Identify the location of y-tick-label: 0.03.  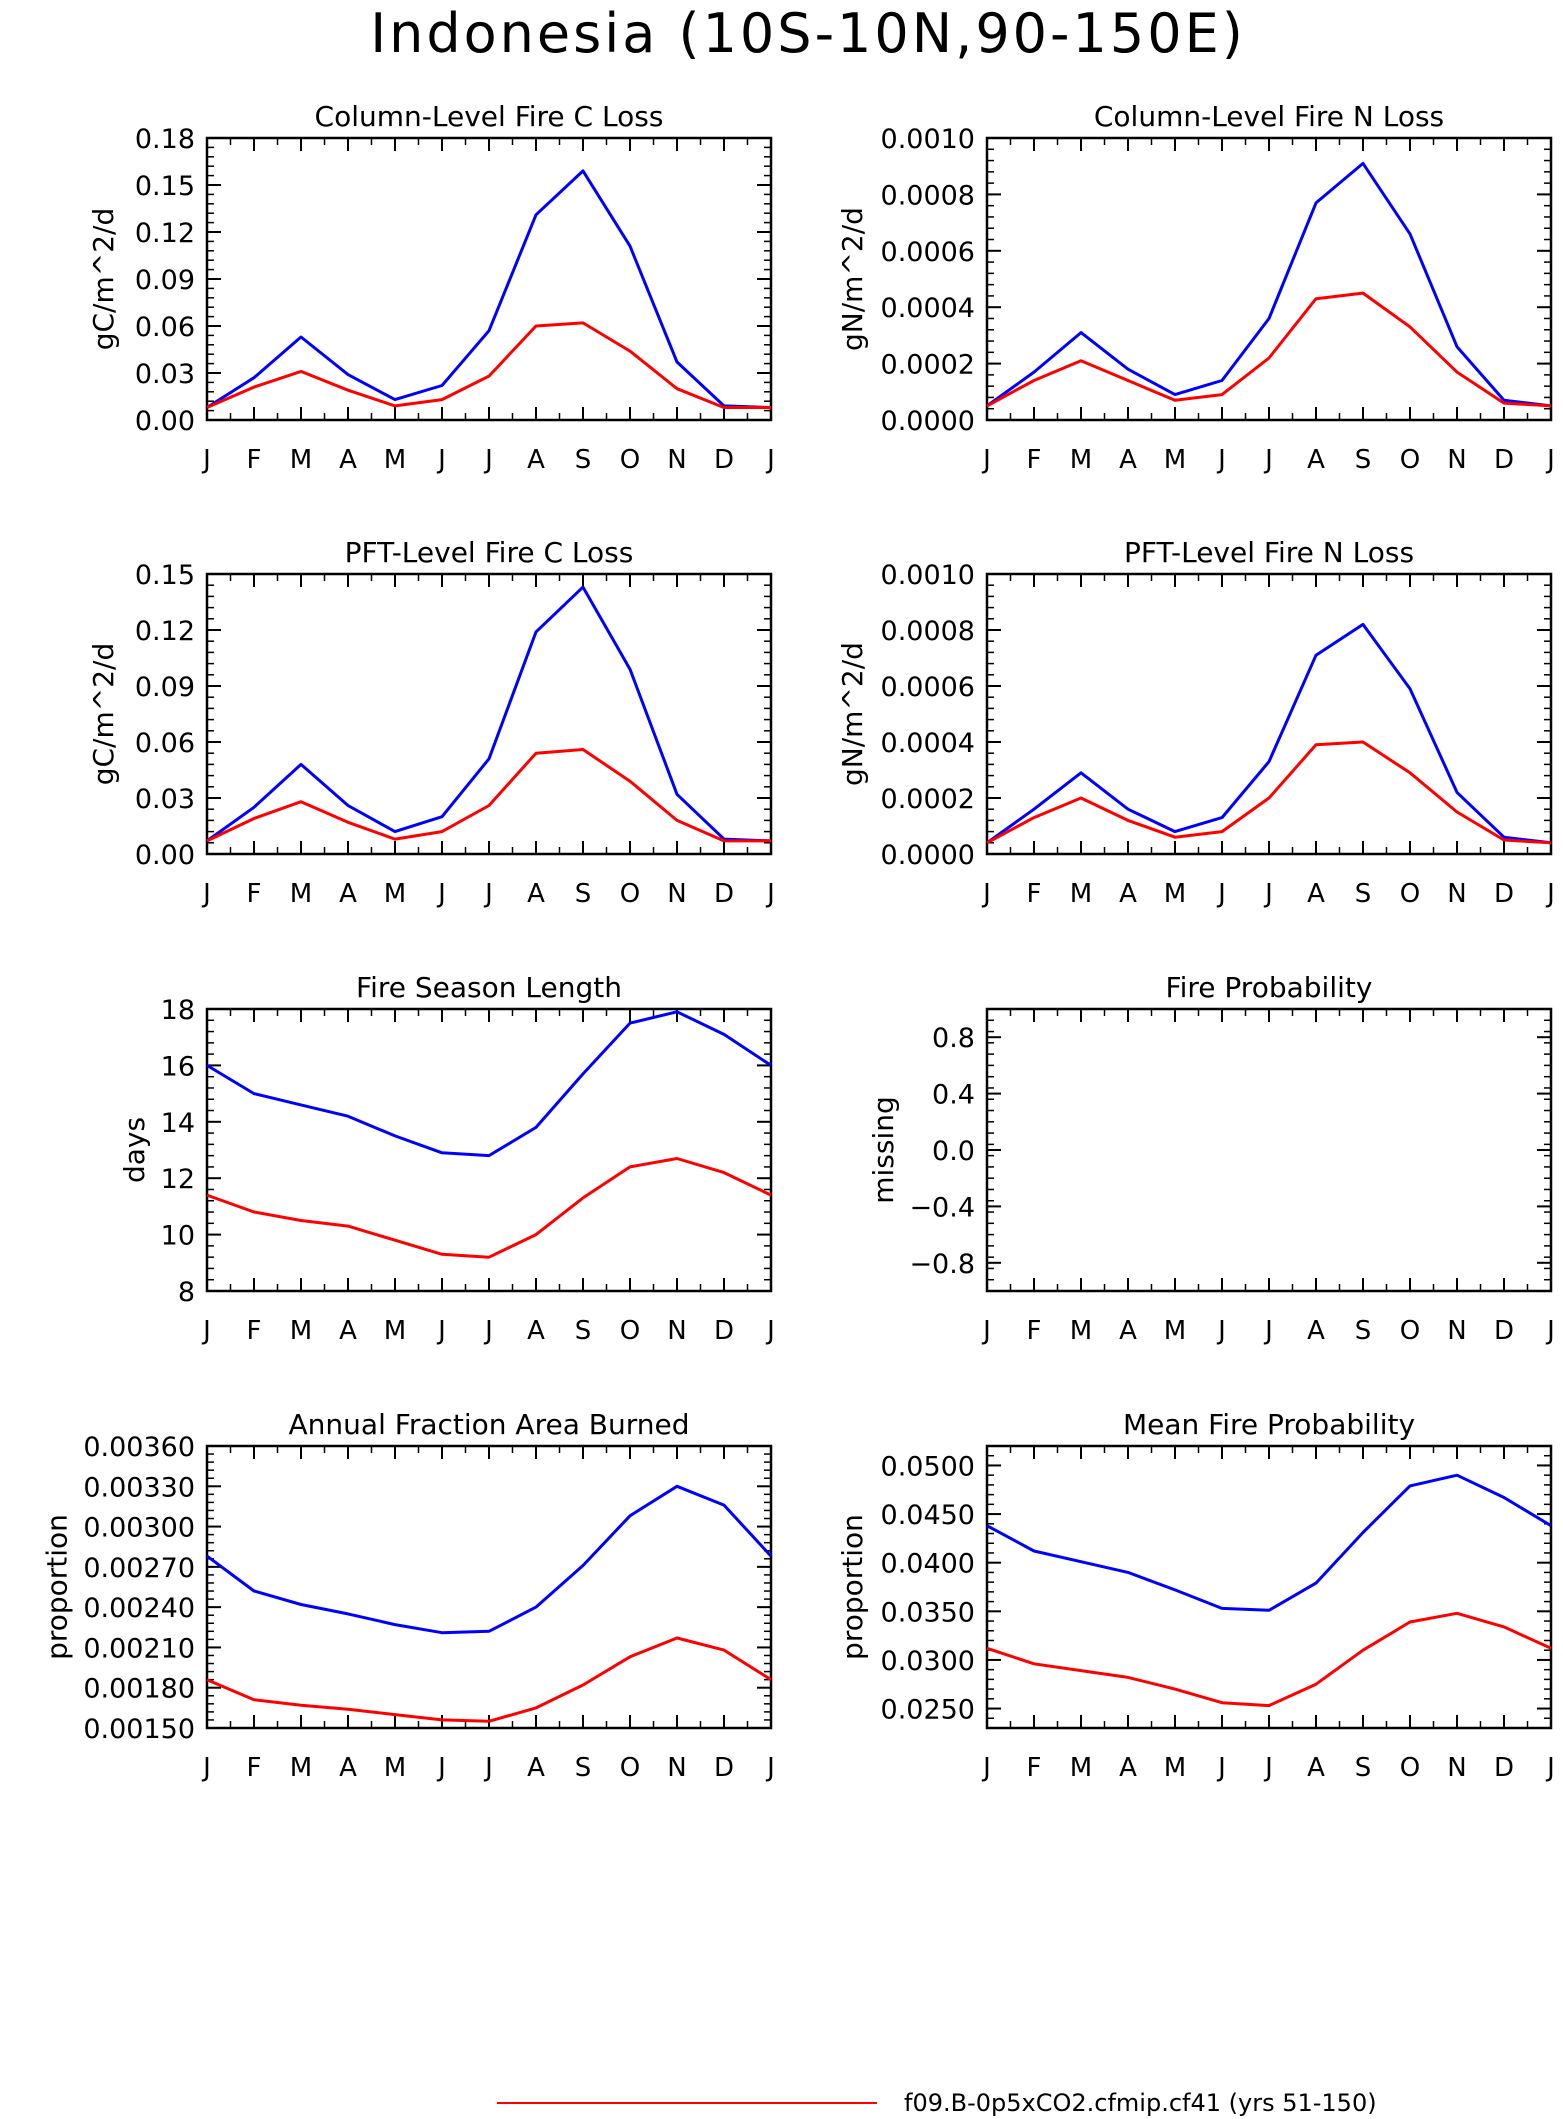
(165, 374).